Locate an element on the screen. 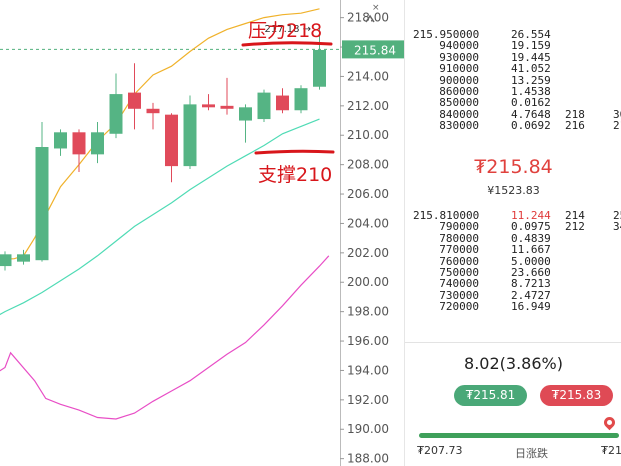 This screenshot has width=621, height=466. order-price: 780000 is located at coordinates (459, 238).